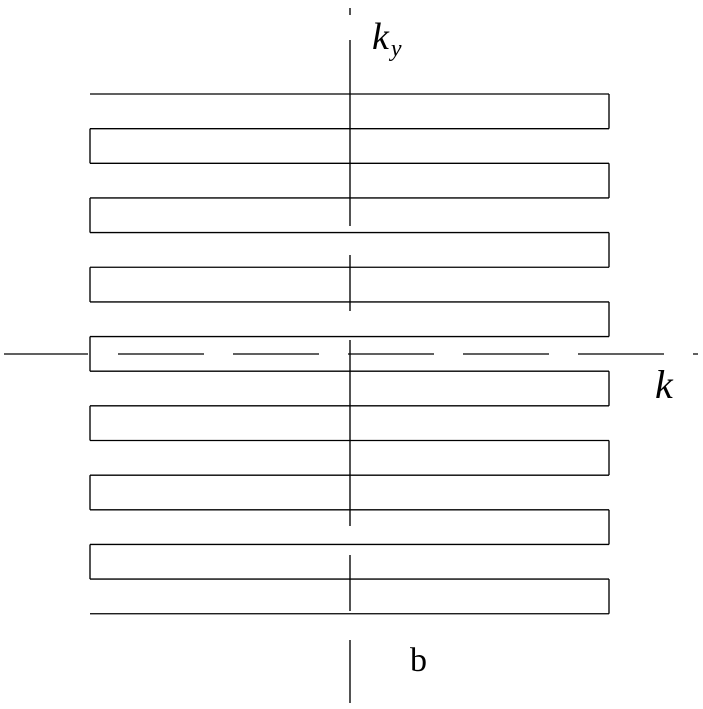  What do you see at coordinates (396, 49) in the screenshot?
I see `vertical-axis-subscript-label: y` at bounding box center [396, 49].